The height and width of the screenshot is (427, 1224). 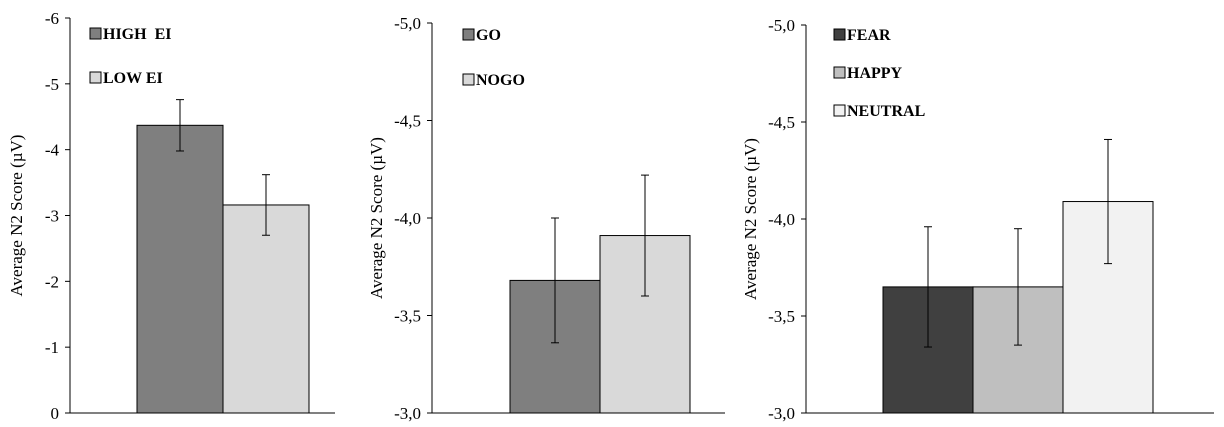 I want to click on bar-high-ei, so click(x=180, y=269).